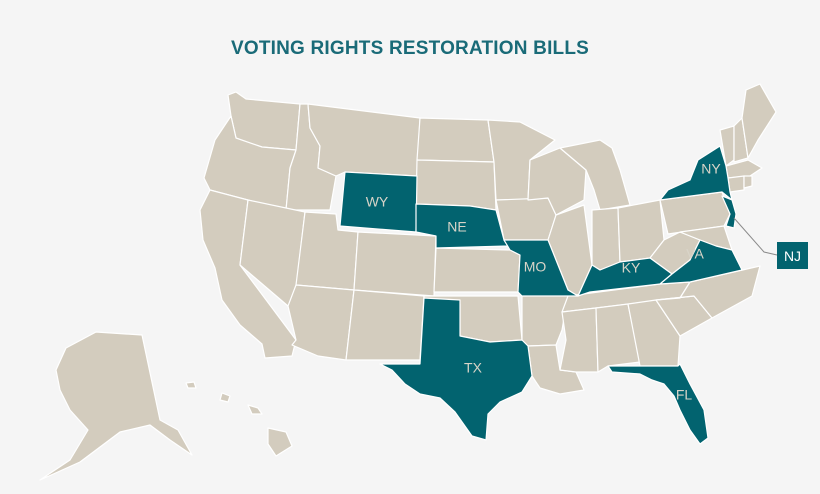 The height and width of the screenshot is (494, 820). Describe the element at coordinates (759, 121) in the screenshot. I see `state-me` at that location.